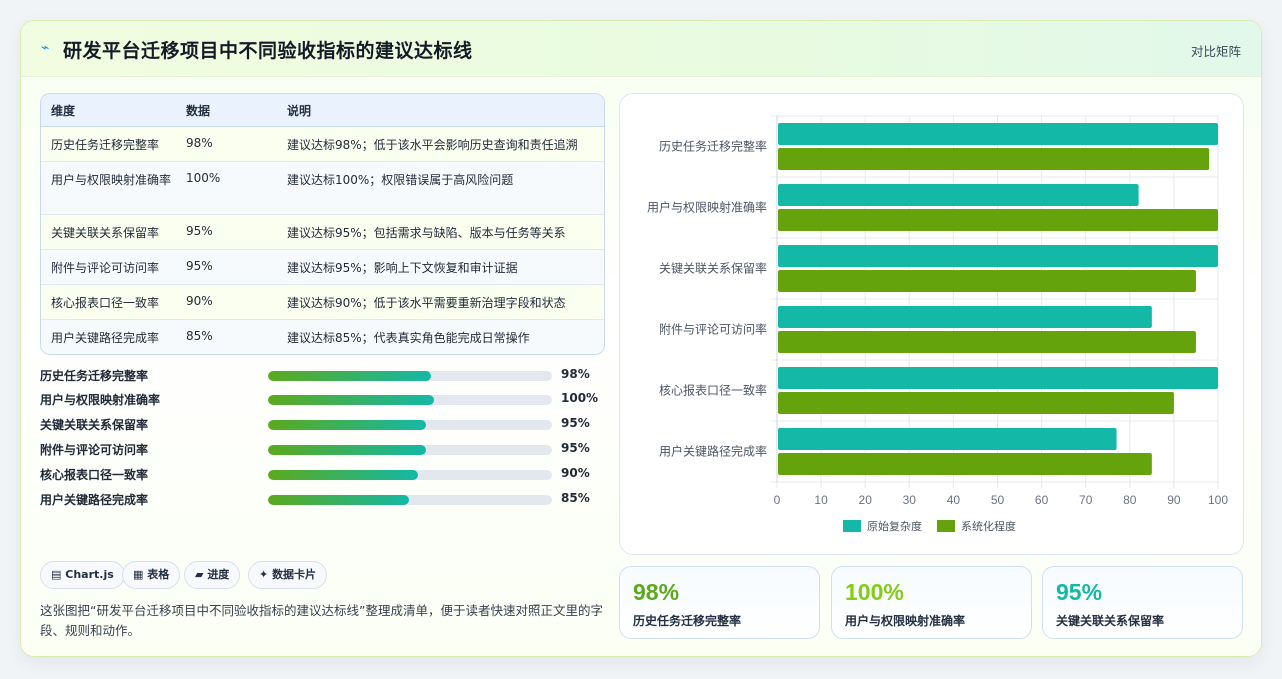 The height and width of the screenshot is (679, 1282). What do you see at coordinates (198, 111) in the screenshot?
I see `column-header-data: 数据` at bounding box center [198, 111].